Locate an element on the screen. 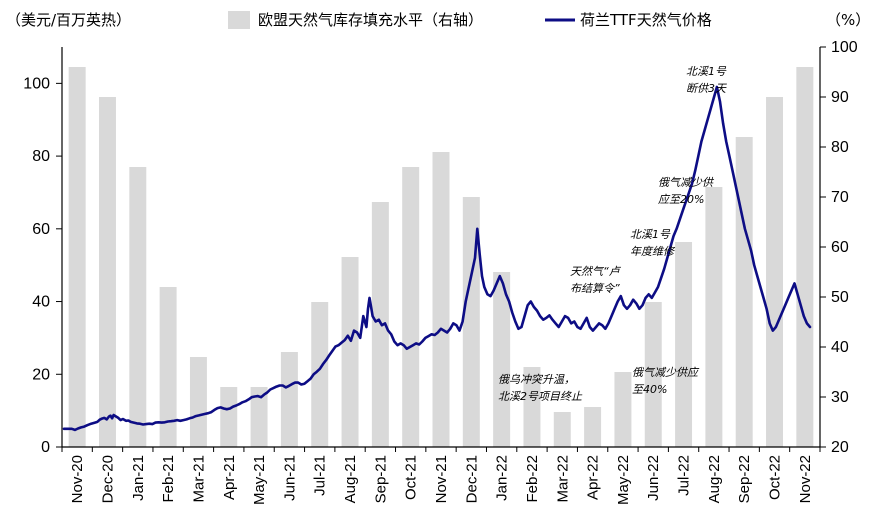 This screenshot has width=872, height=525. x-tick-label-sep-21: Sep-21 is located at coordinates (380, 479).